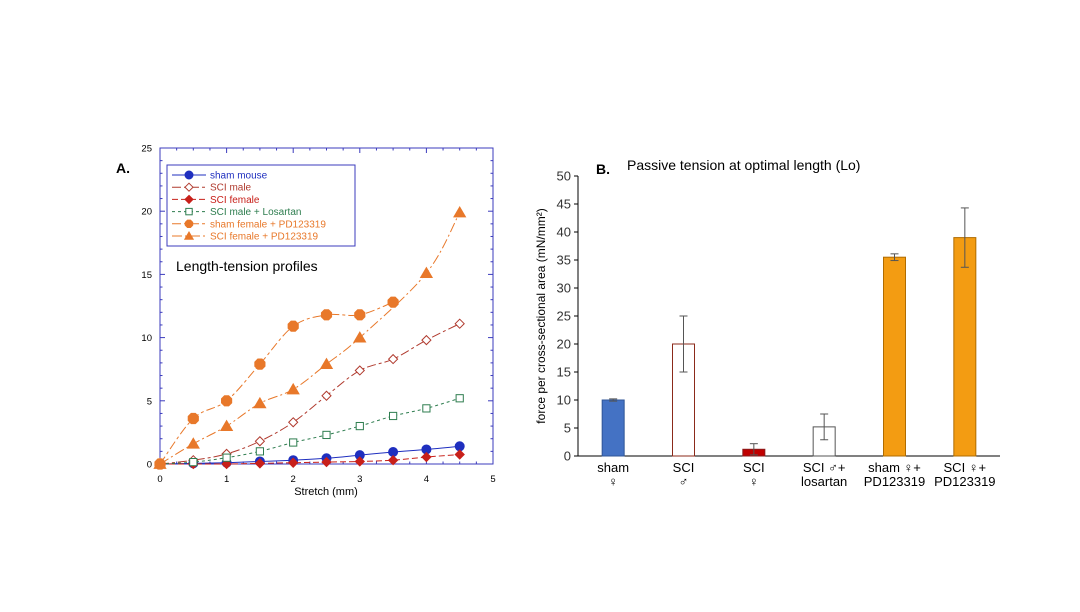 This screenshot has height=612, width=1080. I want to click on x-tick-label: 0, so click(159, 479).